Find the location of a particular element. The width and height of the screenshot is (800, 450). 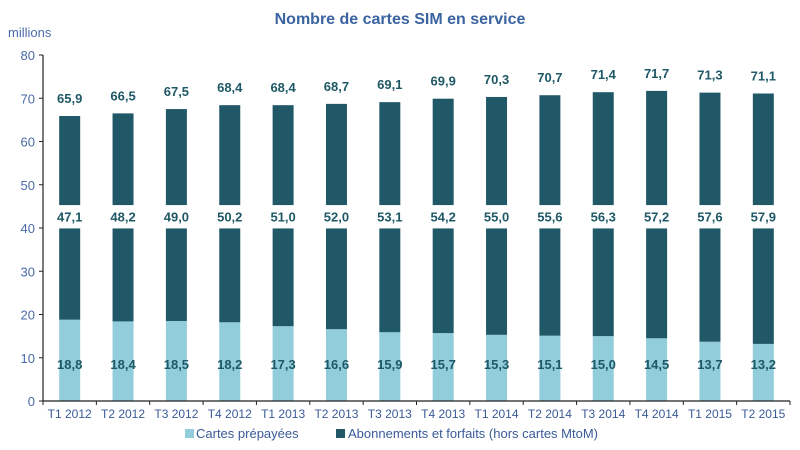

prepaid-data-label: 13,7 is located at coordinates (709, 364).